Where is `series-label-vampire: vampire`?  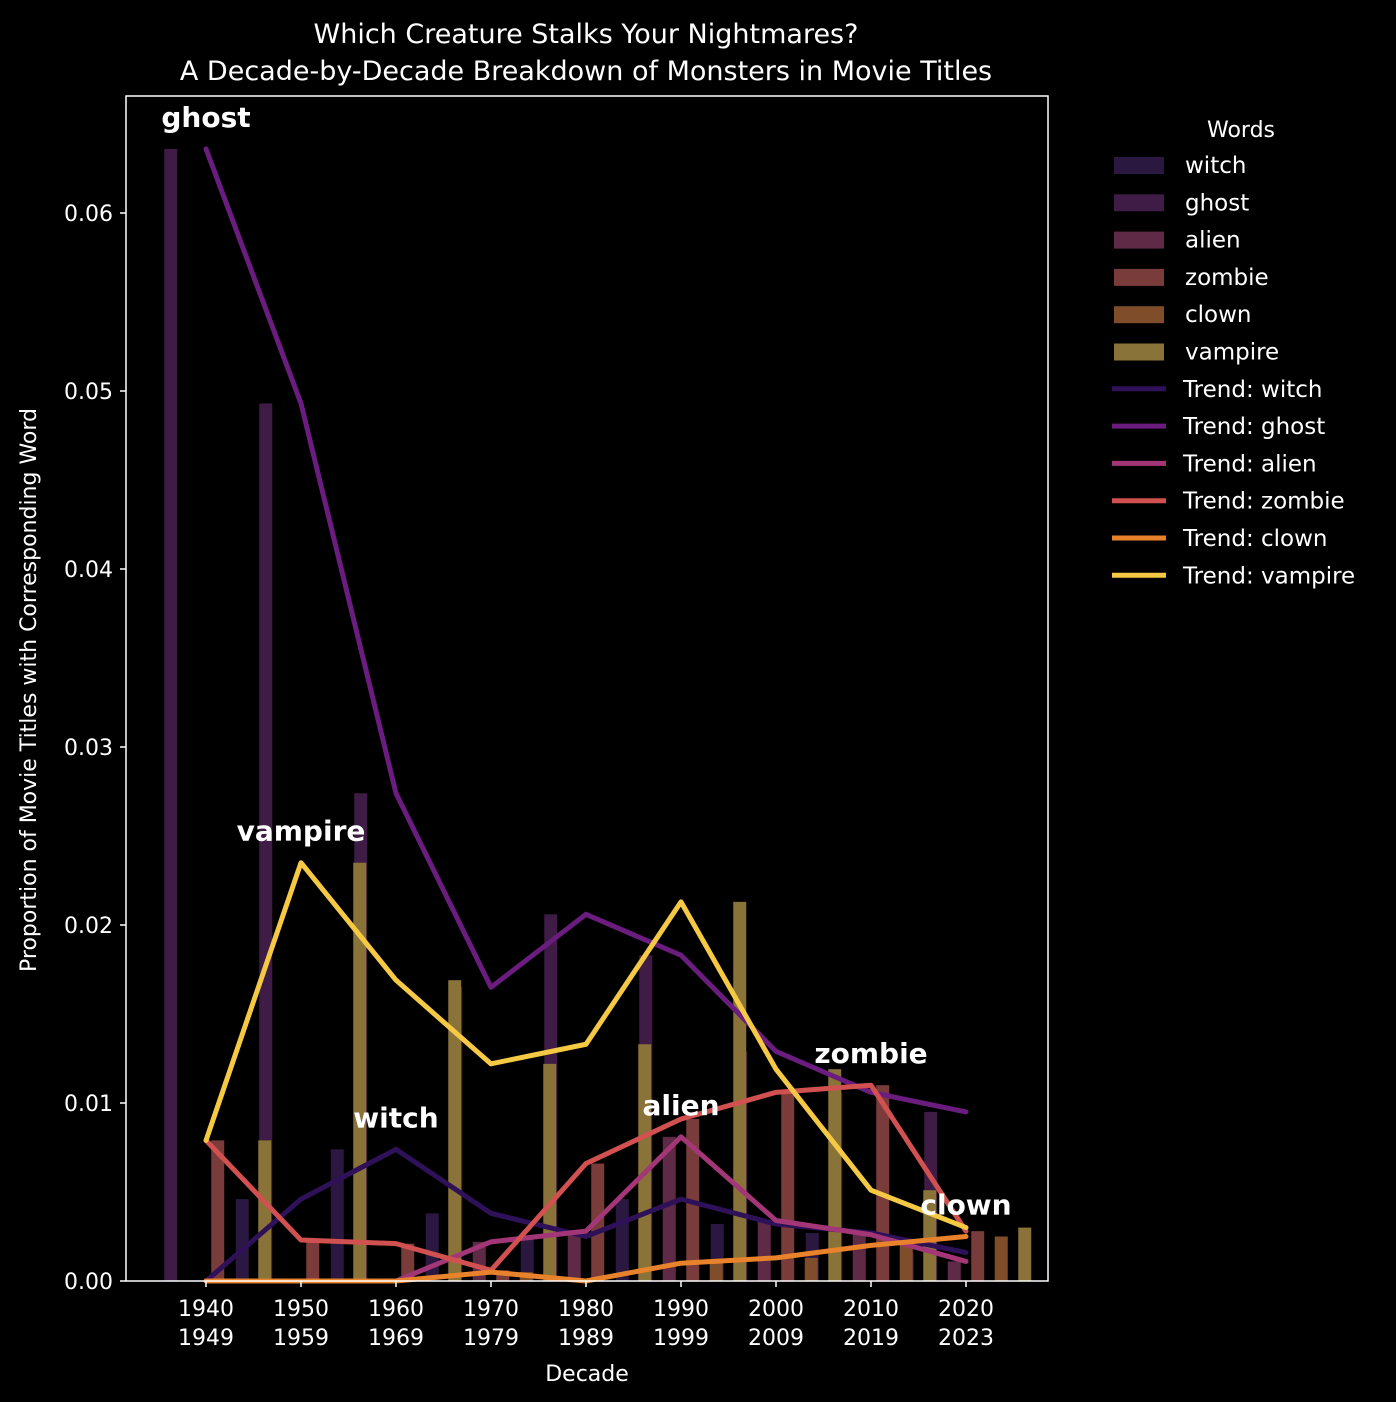
series-label-vampire: vampire is located at coordinates (301, 831).